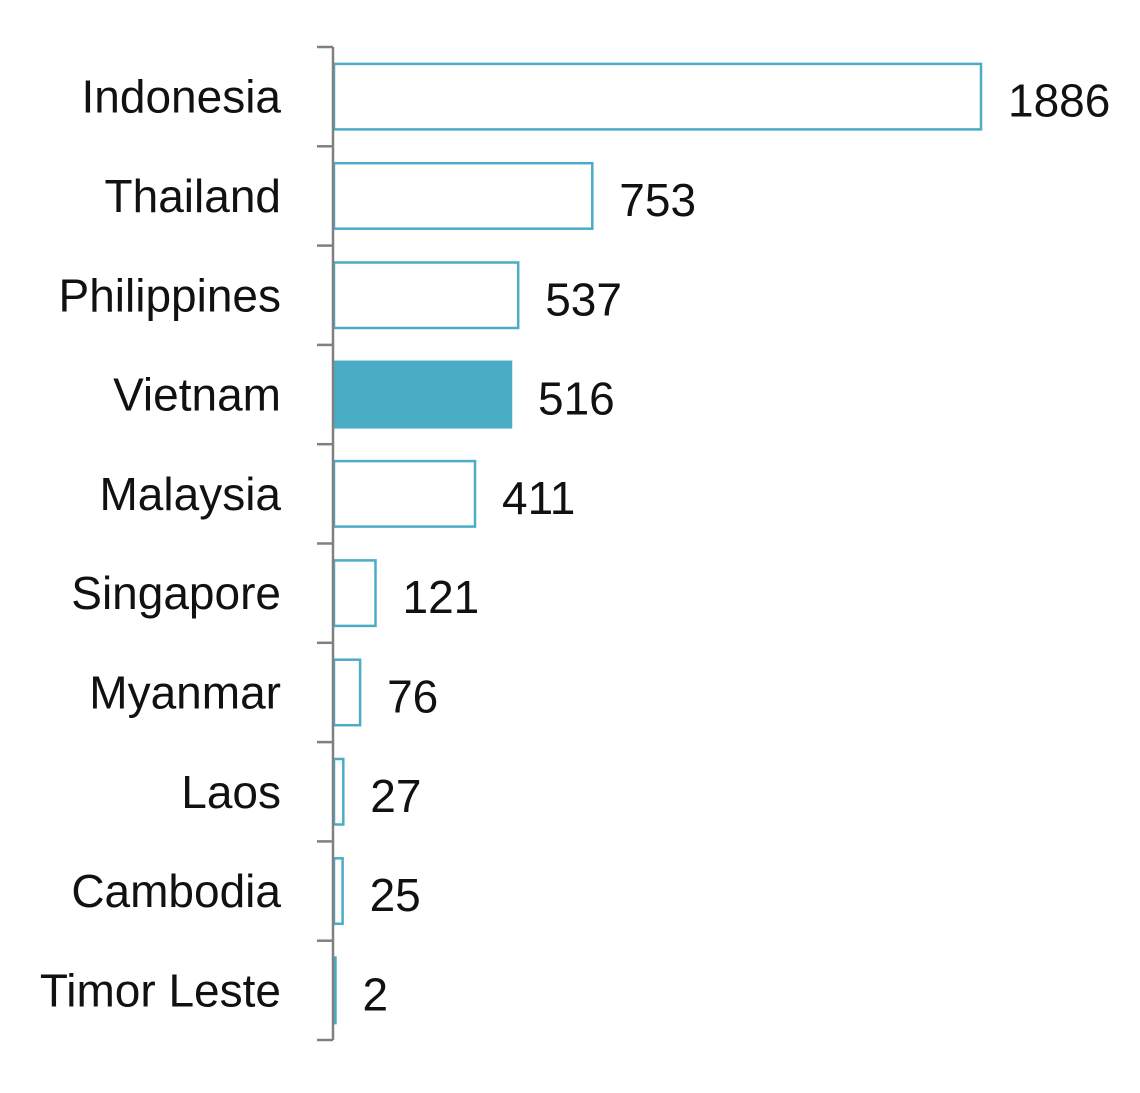  What do you see at coordinates (395, 895) in the screenshot?
I see `value-label-cambodia: 25` at bounding box center [395, 895].